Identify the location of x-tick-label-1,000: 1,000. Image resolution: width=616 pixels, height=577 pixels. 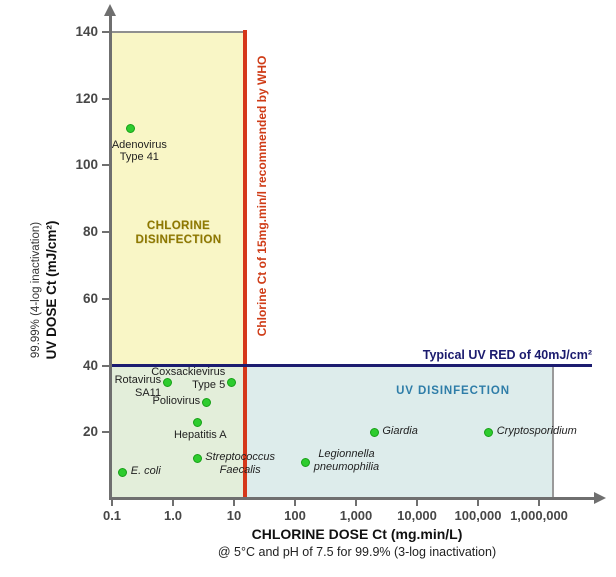
(356, 515).